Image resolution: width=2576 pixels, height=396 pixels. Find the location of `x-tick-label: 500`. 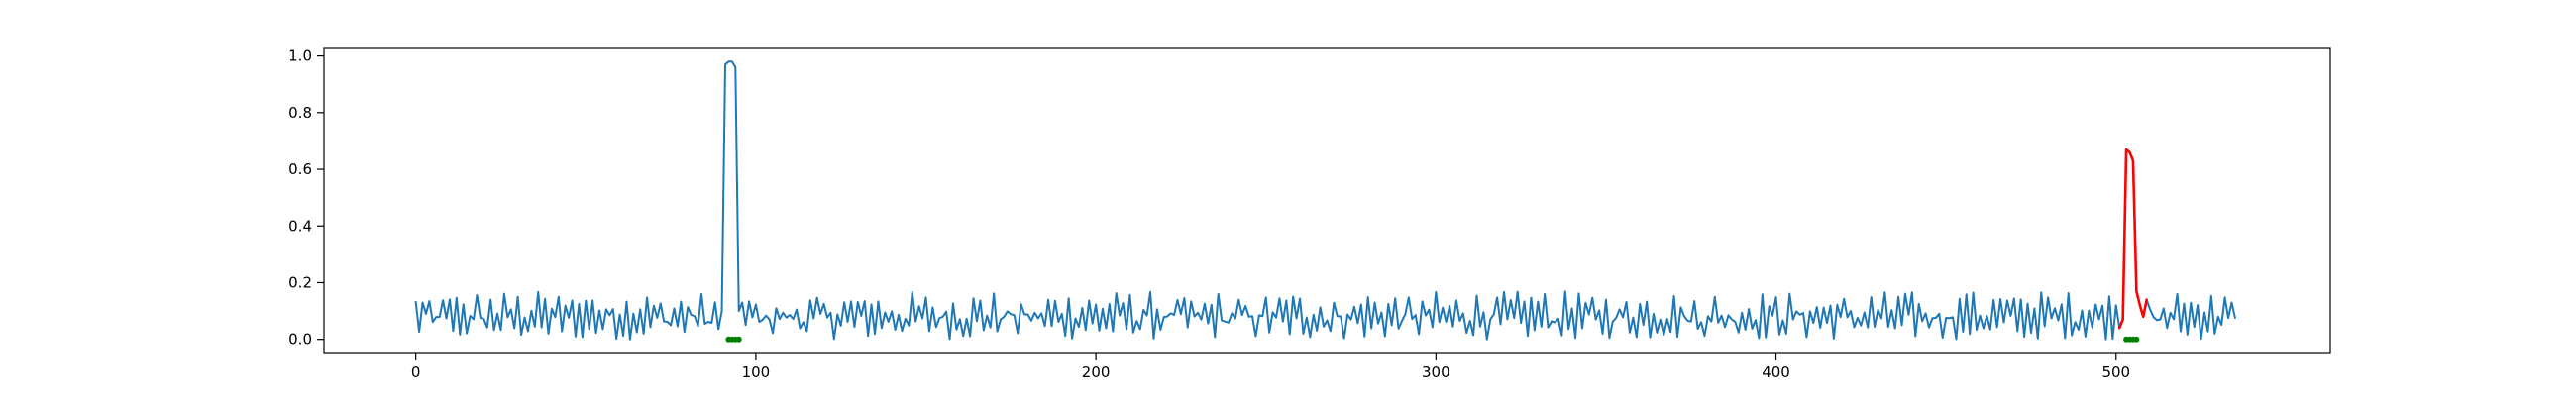

x-tick-label: 500 is located at coordinates (2115, 372).